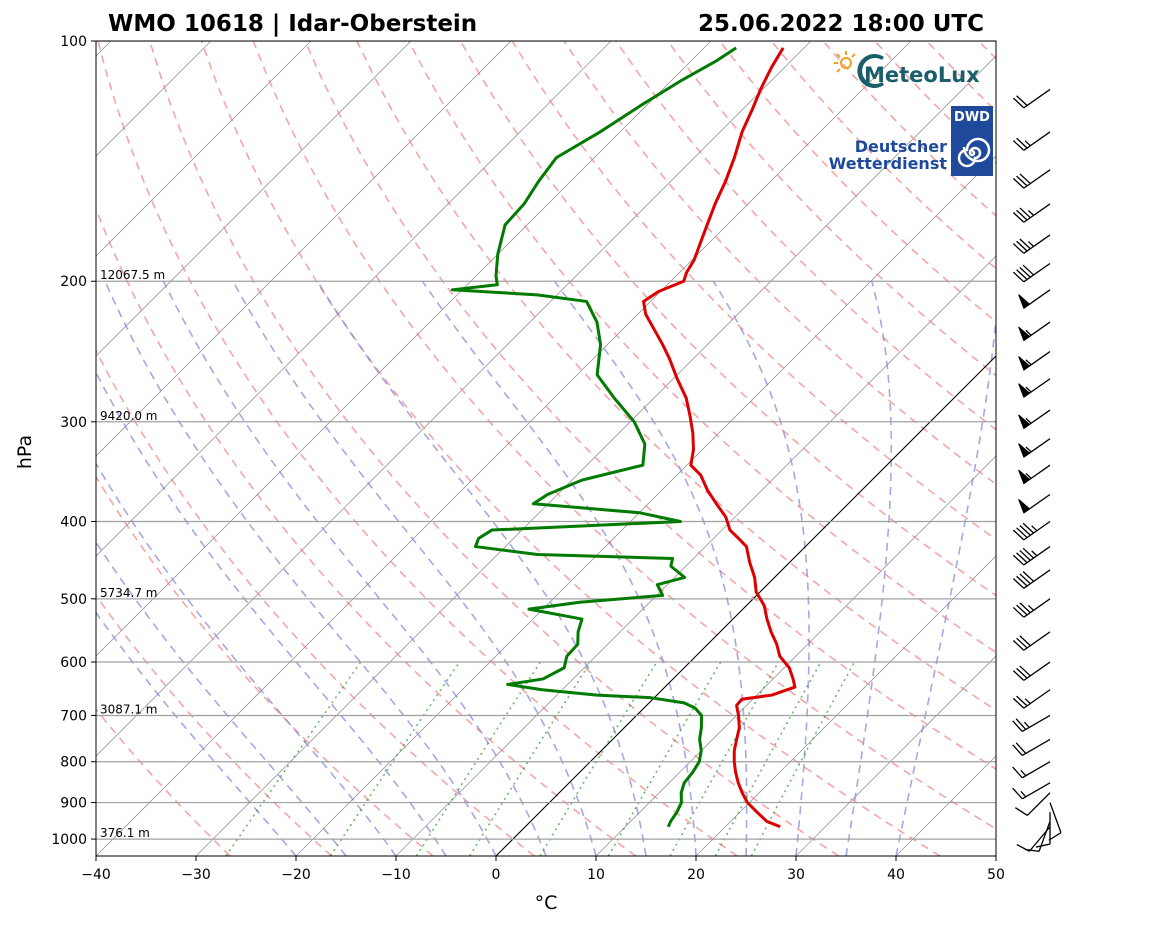 The width and height of the screenshot is (1160, 925). What do you see at coordinates (841, 24) in the screenshot?
I see `title-right: 25.06.2022 18:00 UTC` at bounding box center [841, 24].